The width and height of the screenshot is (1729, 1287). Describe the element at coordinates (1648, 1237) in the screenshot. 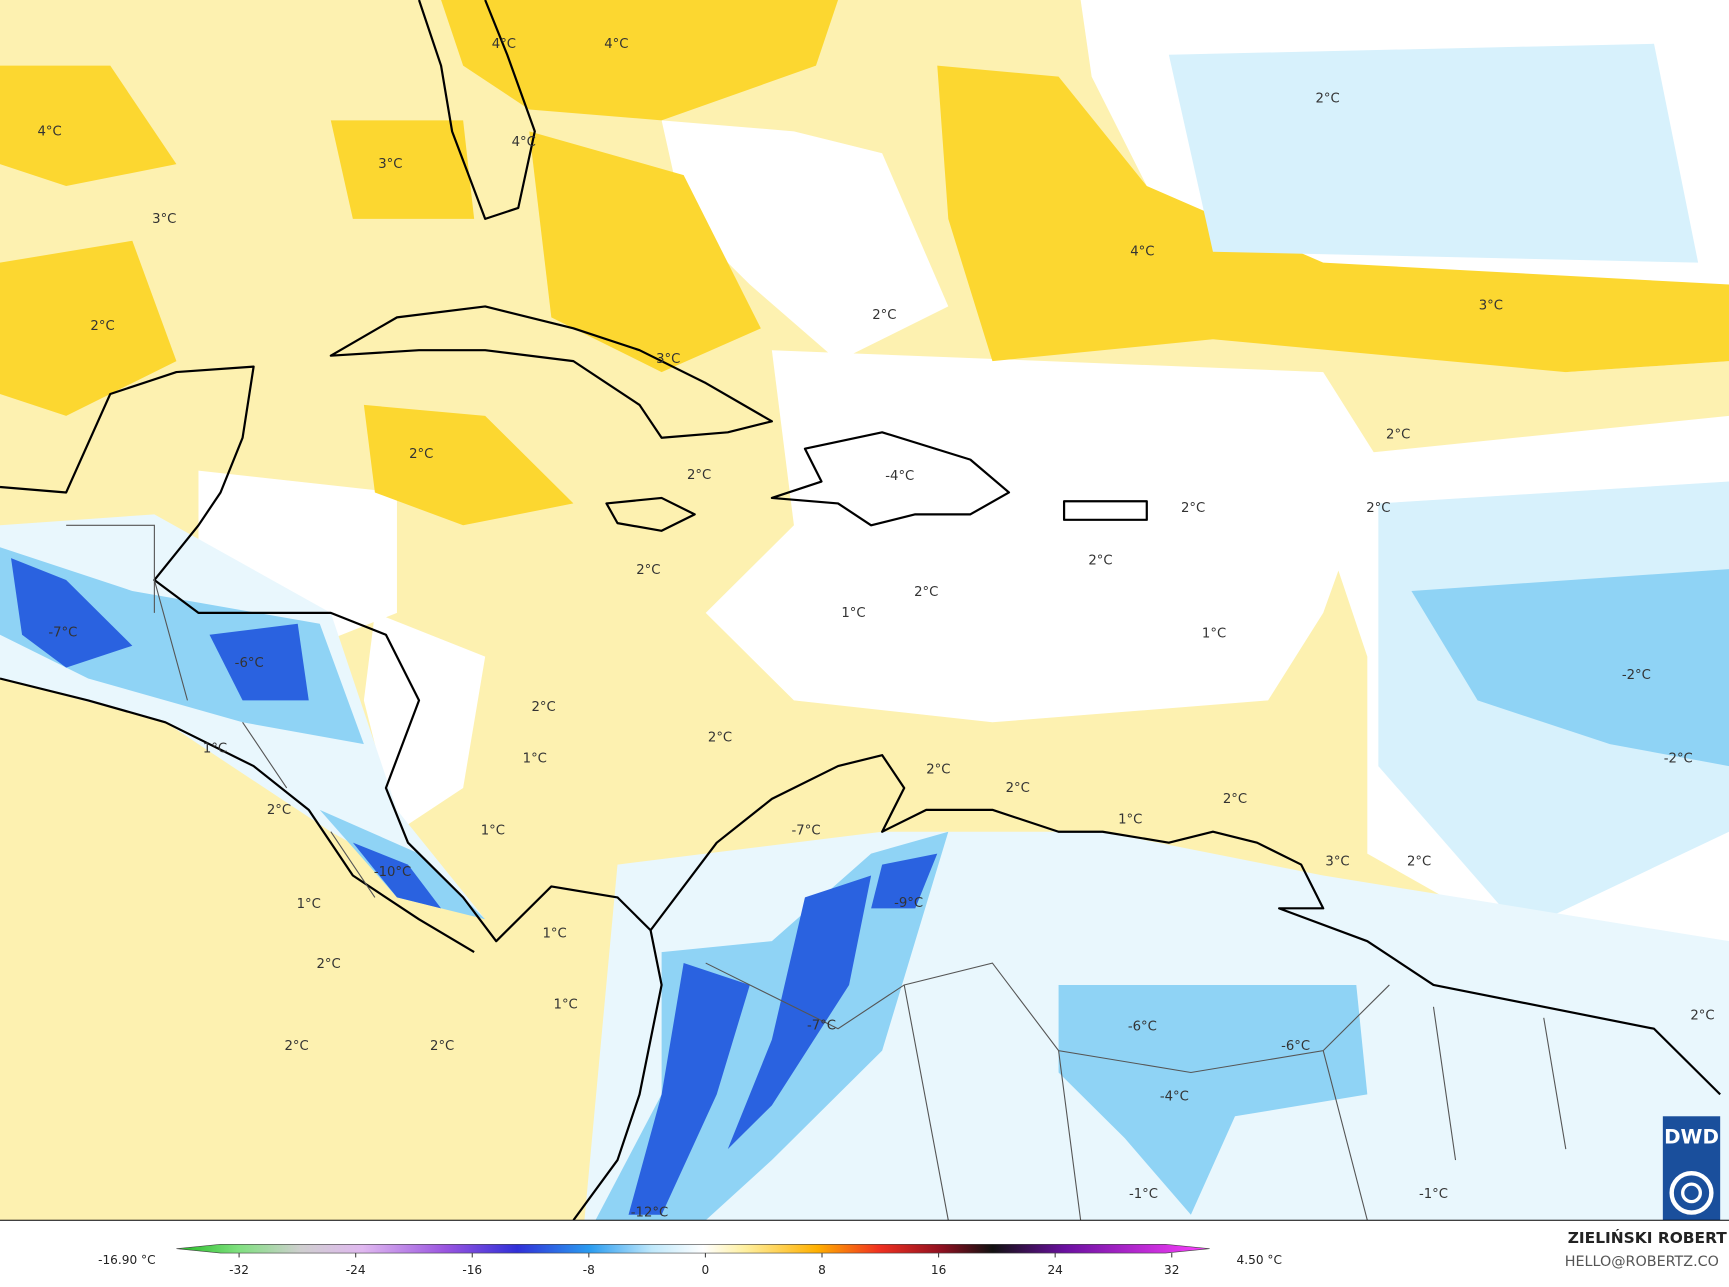

I see `author: ZIELIŃSKI ROBERT` at that location.